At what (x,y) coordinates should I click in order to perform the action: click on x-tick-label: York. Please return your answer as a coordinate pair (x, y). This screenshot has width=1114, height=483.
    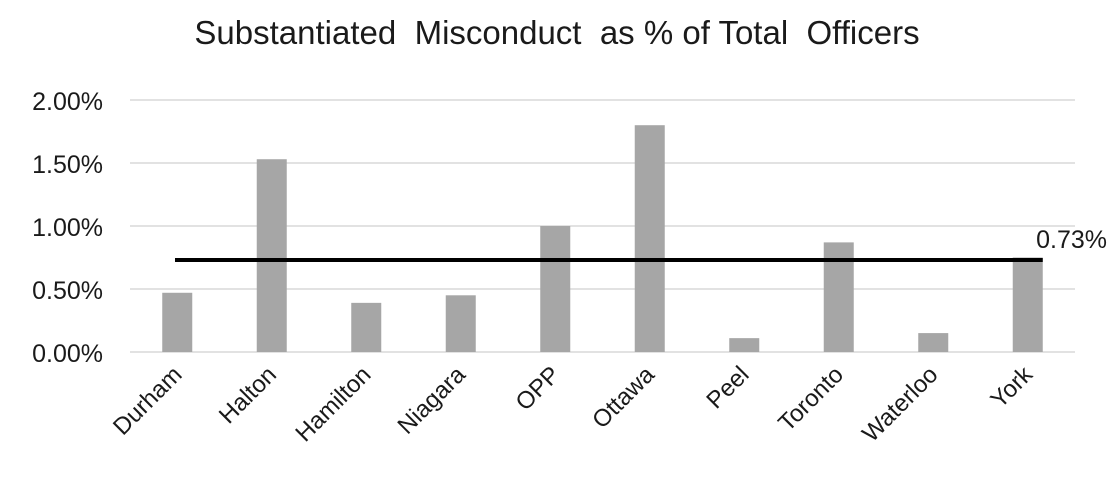
    Looking at the image, I should click on (1012, 386).